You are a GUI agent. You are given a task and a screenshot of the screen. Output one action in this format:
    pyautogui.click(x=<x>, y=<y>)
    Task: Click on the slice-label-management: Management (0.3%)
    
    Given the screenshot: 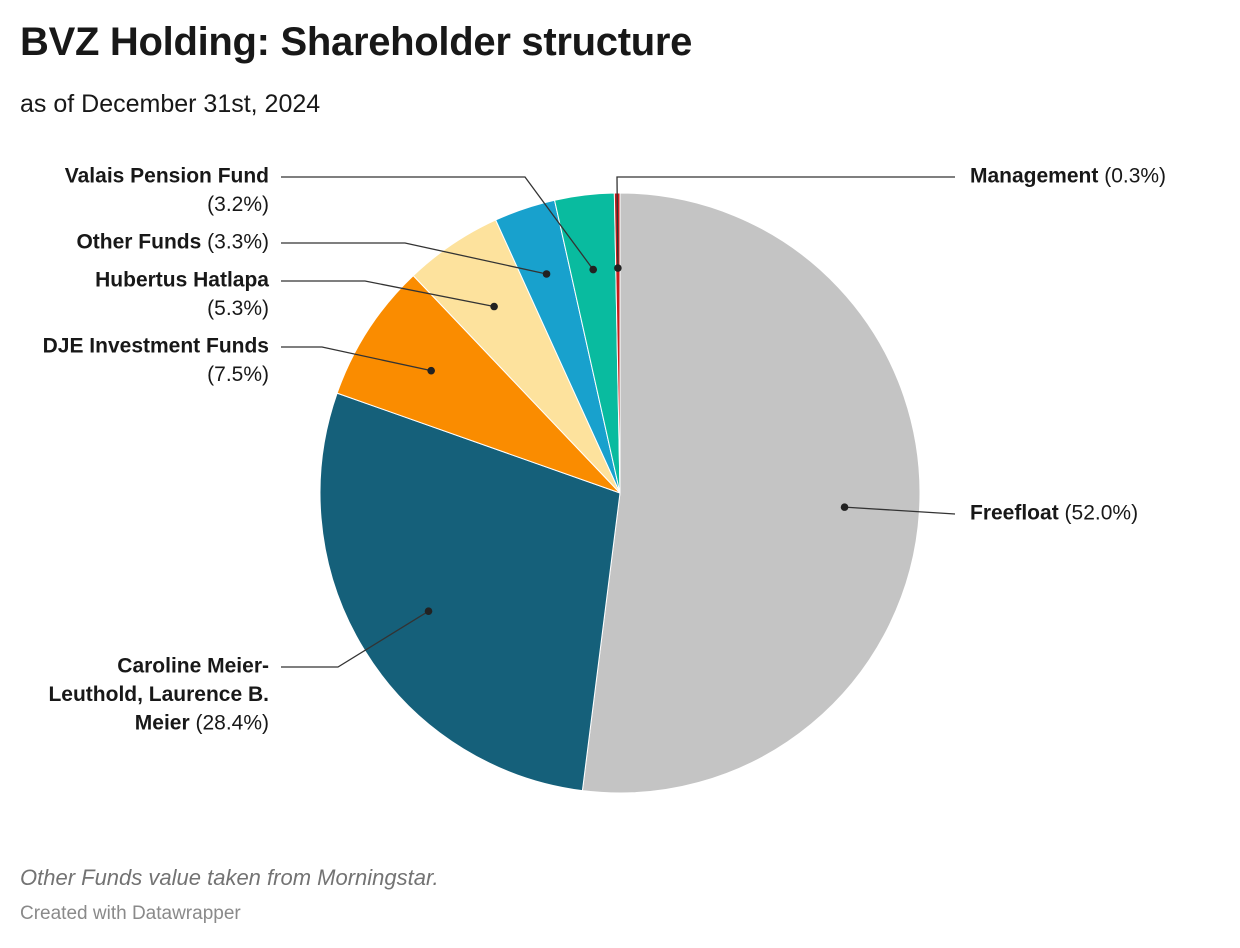 What is the action you would take?
    pyautogui.click(x=1068, y=176)
    